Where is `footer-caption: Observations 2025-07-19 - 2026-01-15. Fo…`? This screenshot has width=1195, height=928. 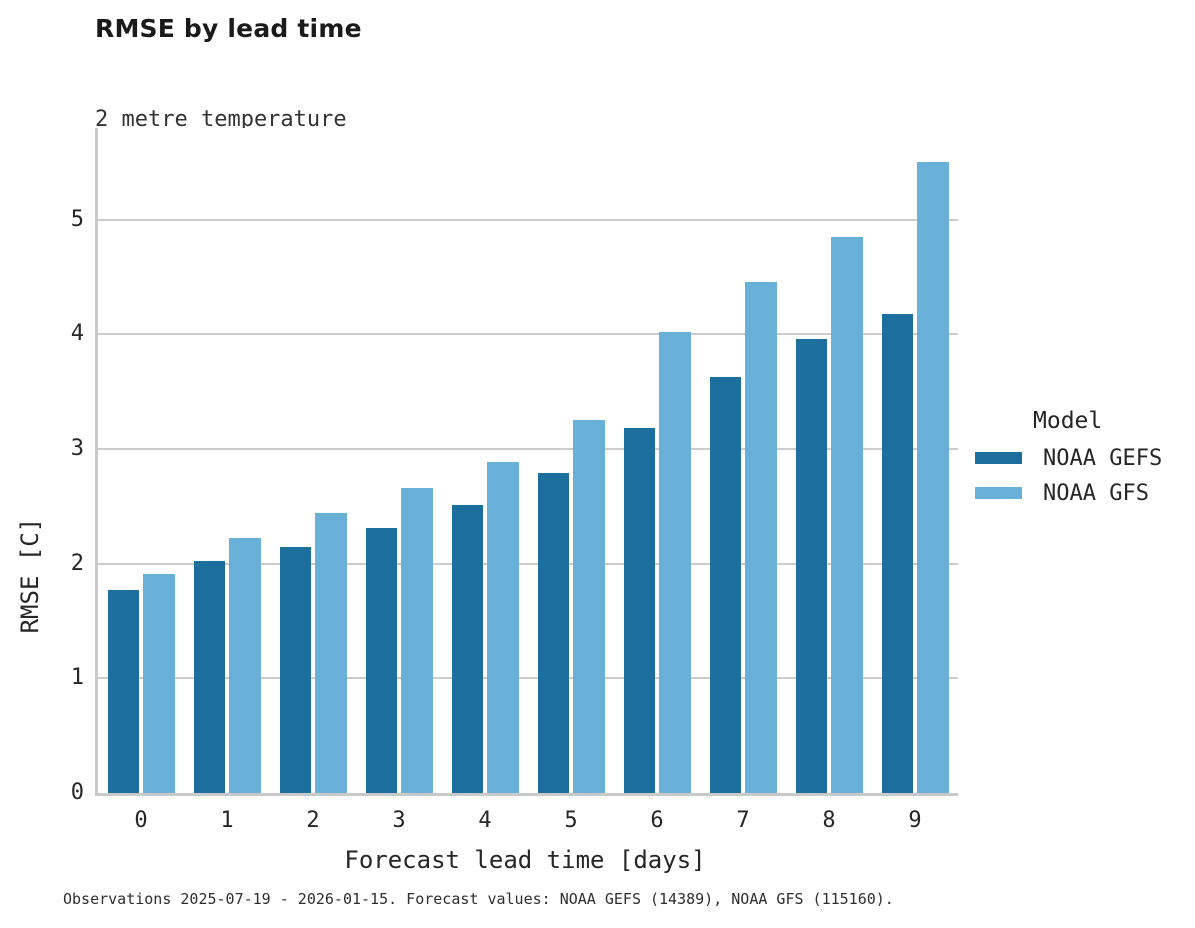
footer-caption: Observations 2025-07-19 - 2026-01-15. Fo… is located at coordinates (478, 899).